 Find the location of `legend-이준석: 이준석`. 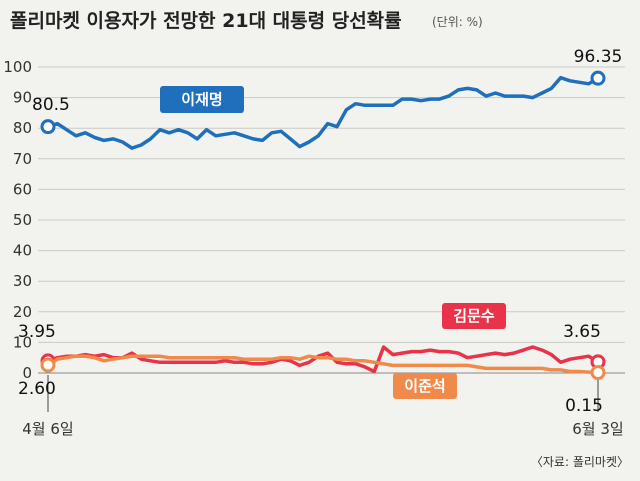

legend-이준석: 이준석 is located at coordinates (425, 386).